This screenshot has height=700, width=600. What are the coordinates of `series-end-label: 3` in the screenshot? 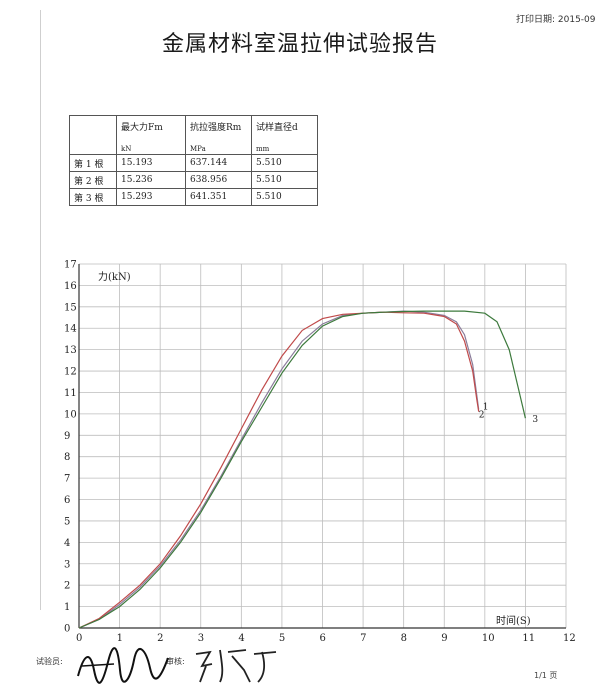 It's located at (535, 420).